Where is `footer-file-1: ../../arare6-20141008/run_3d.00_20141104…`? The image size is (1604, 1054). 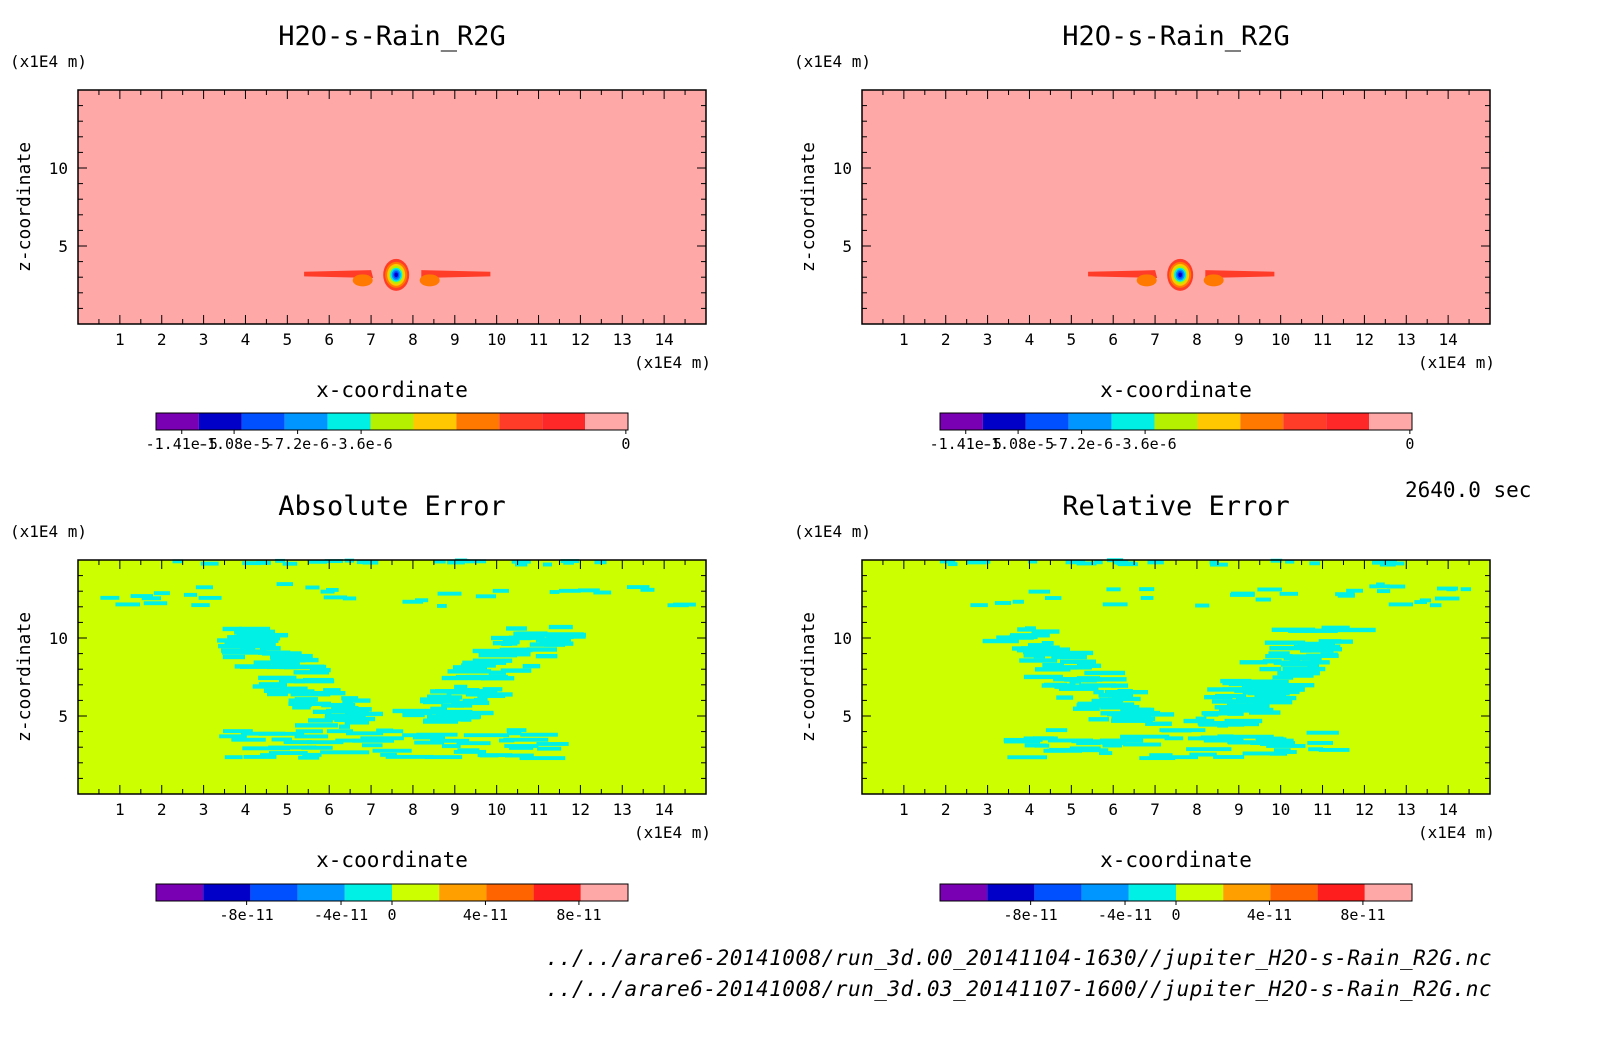
footer-file-1: ../../arare6-20141008/run_3d.00_20141104… is located at coordinates (1018, 958).